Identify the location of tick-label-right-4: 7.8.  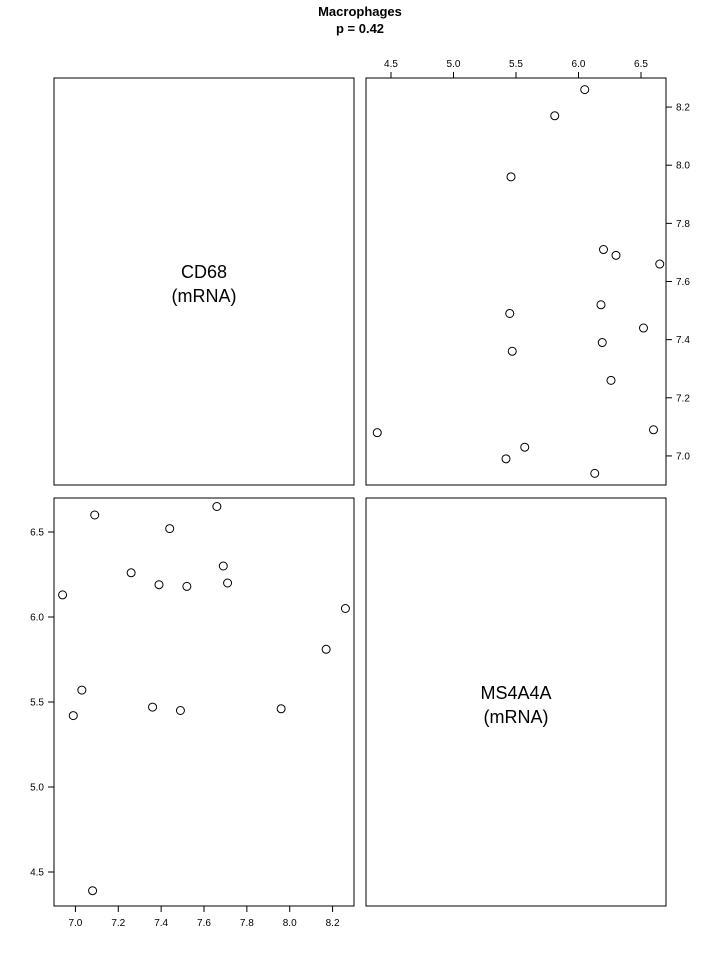
(683, 224).